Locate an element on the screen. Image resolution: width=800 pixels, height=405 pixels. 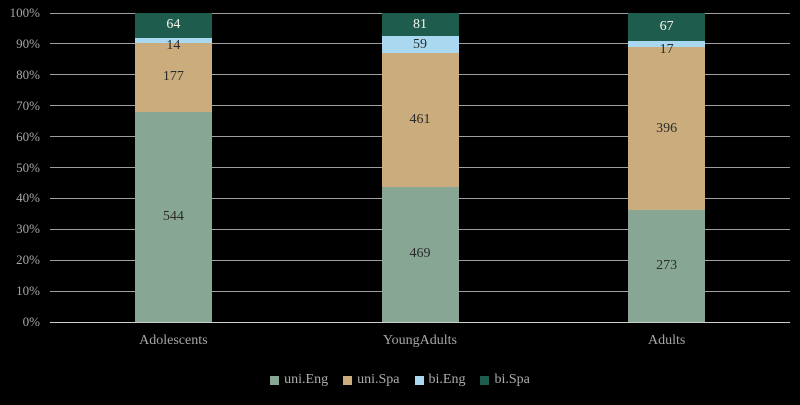
legend-item-uni.Spa: uni.Spa is located at coordinates (371, 380).